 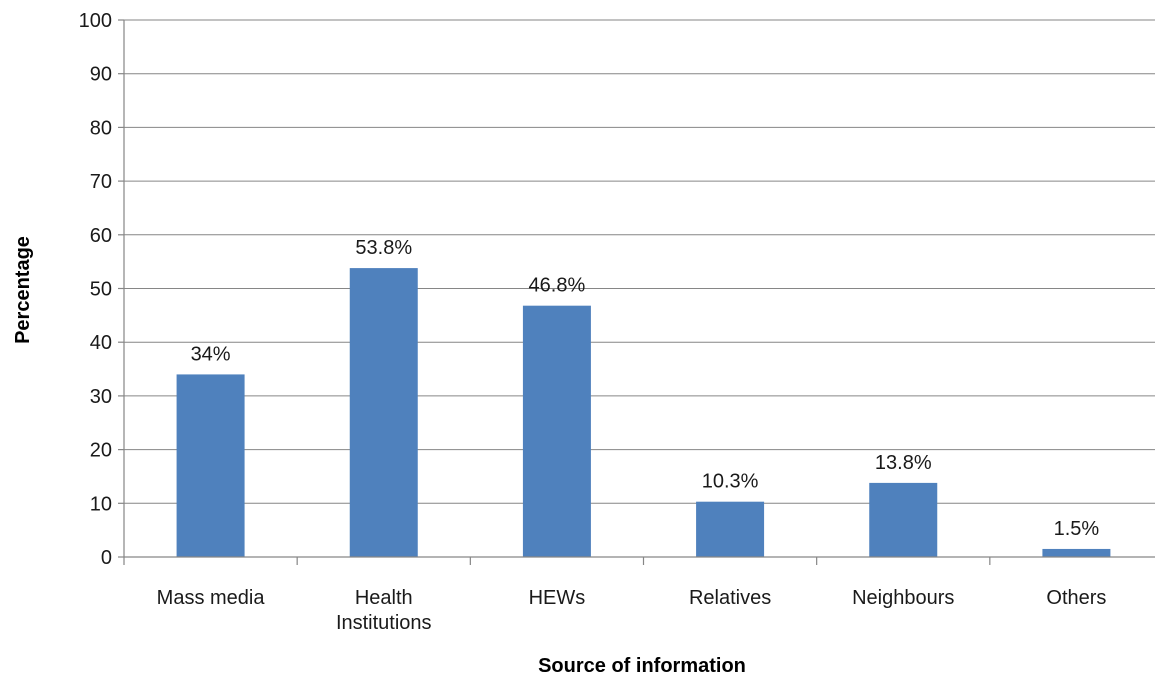 I want to click on category-label: Mass media, so click(x=211, y=598).